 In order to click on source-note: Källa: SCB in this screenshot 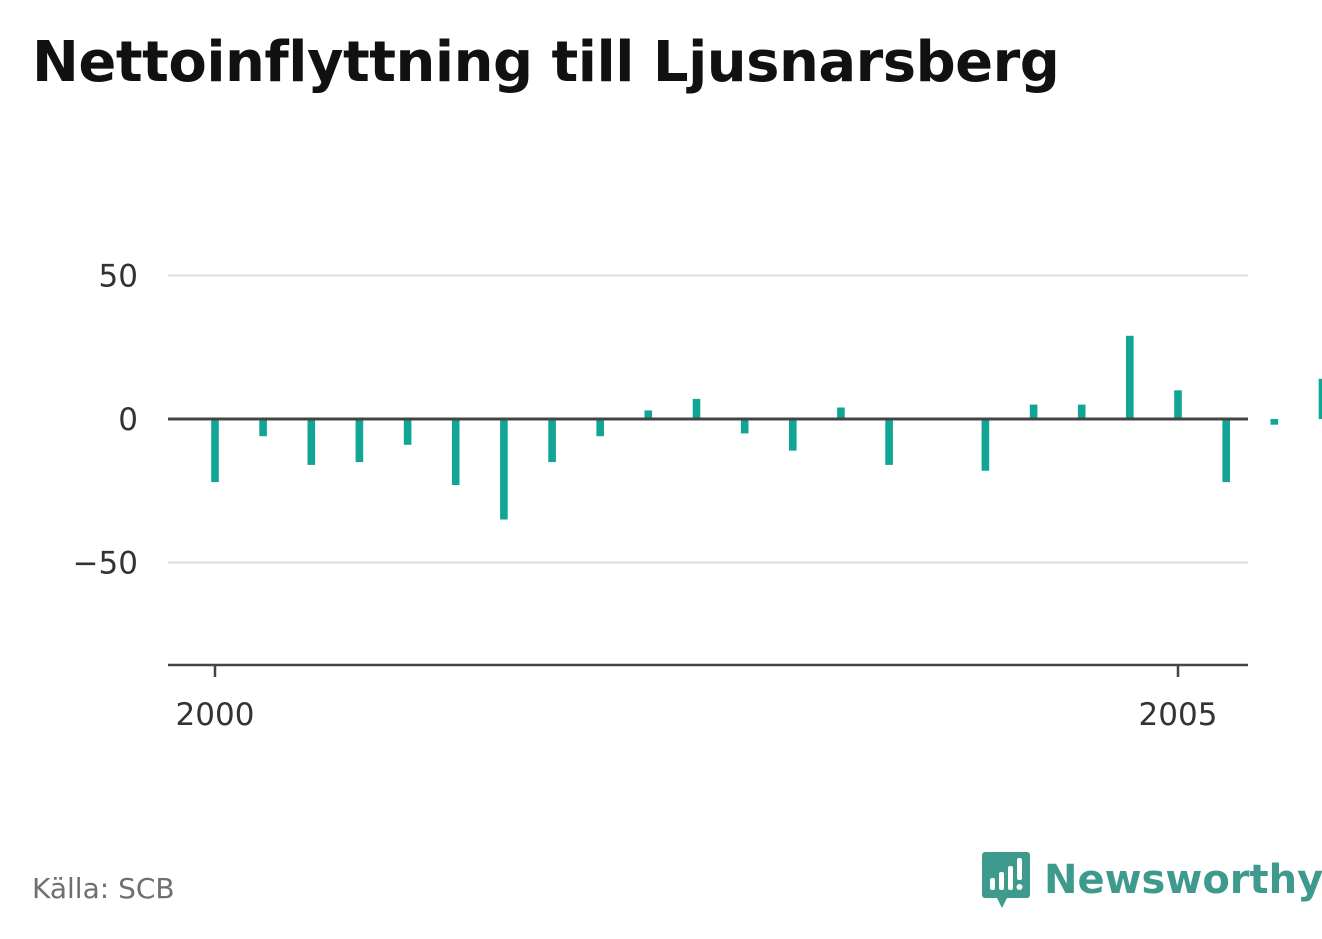, I will do `click(103, 888)`.